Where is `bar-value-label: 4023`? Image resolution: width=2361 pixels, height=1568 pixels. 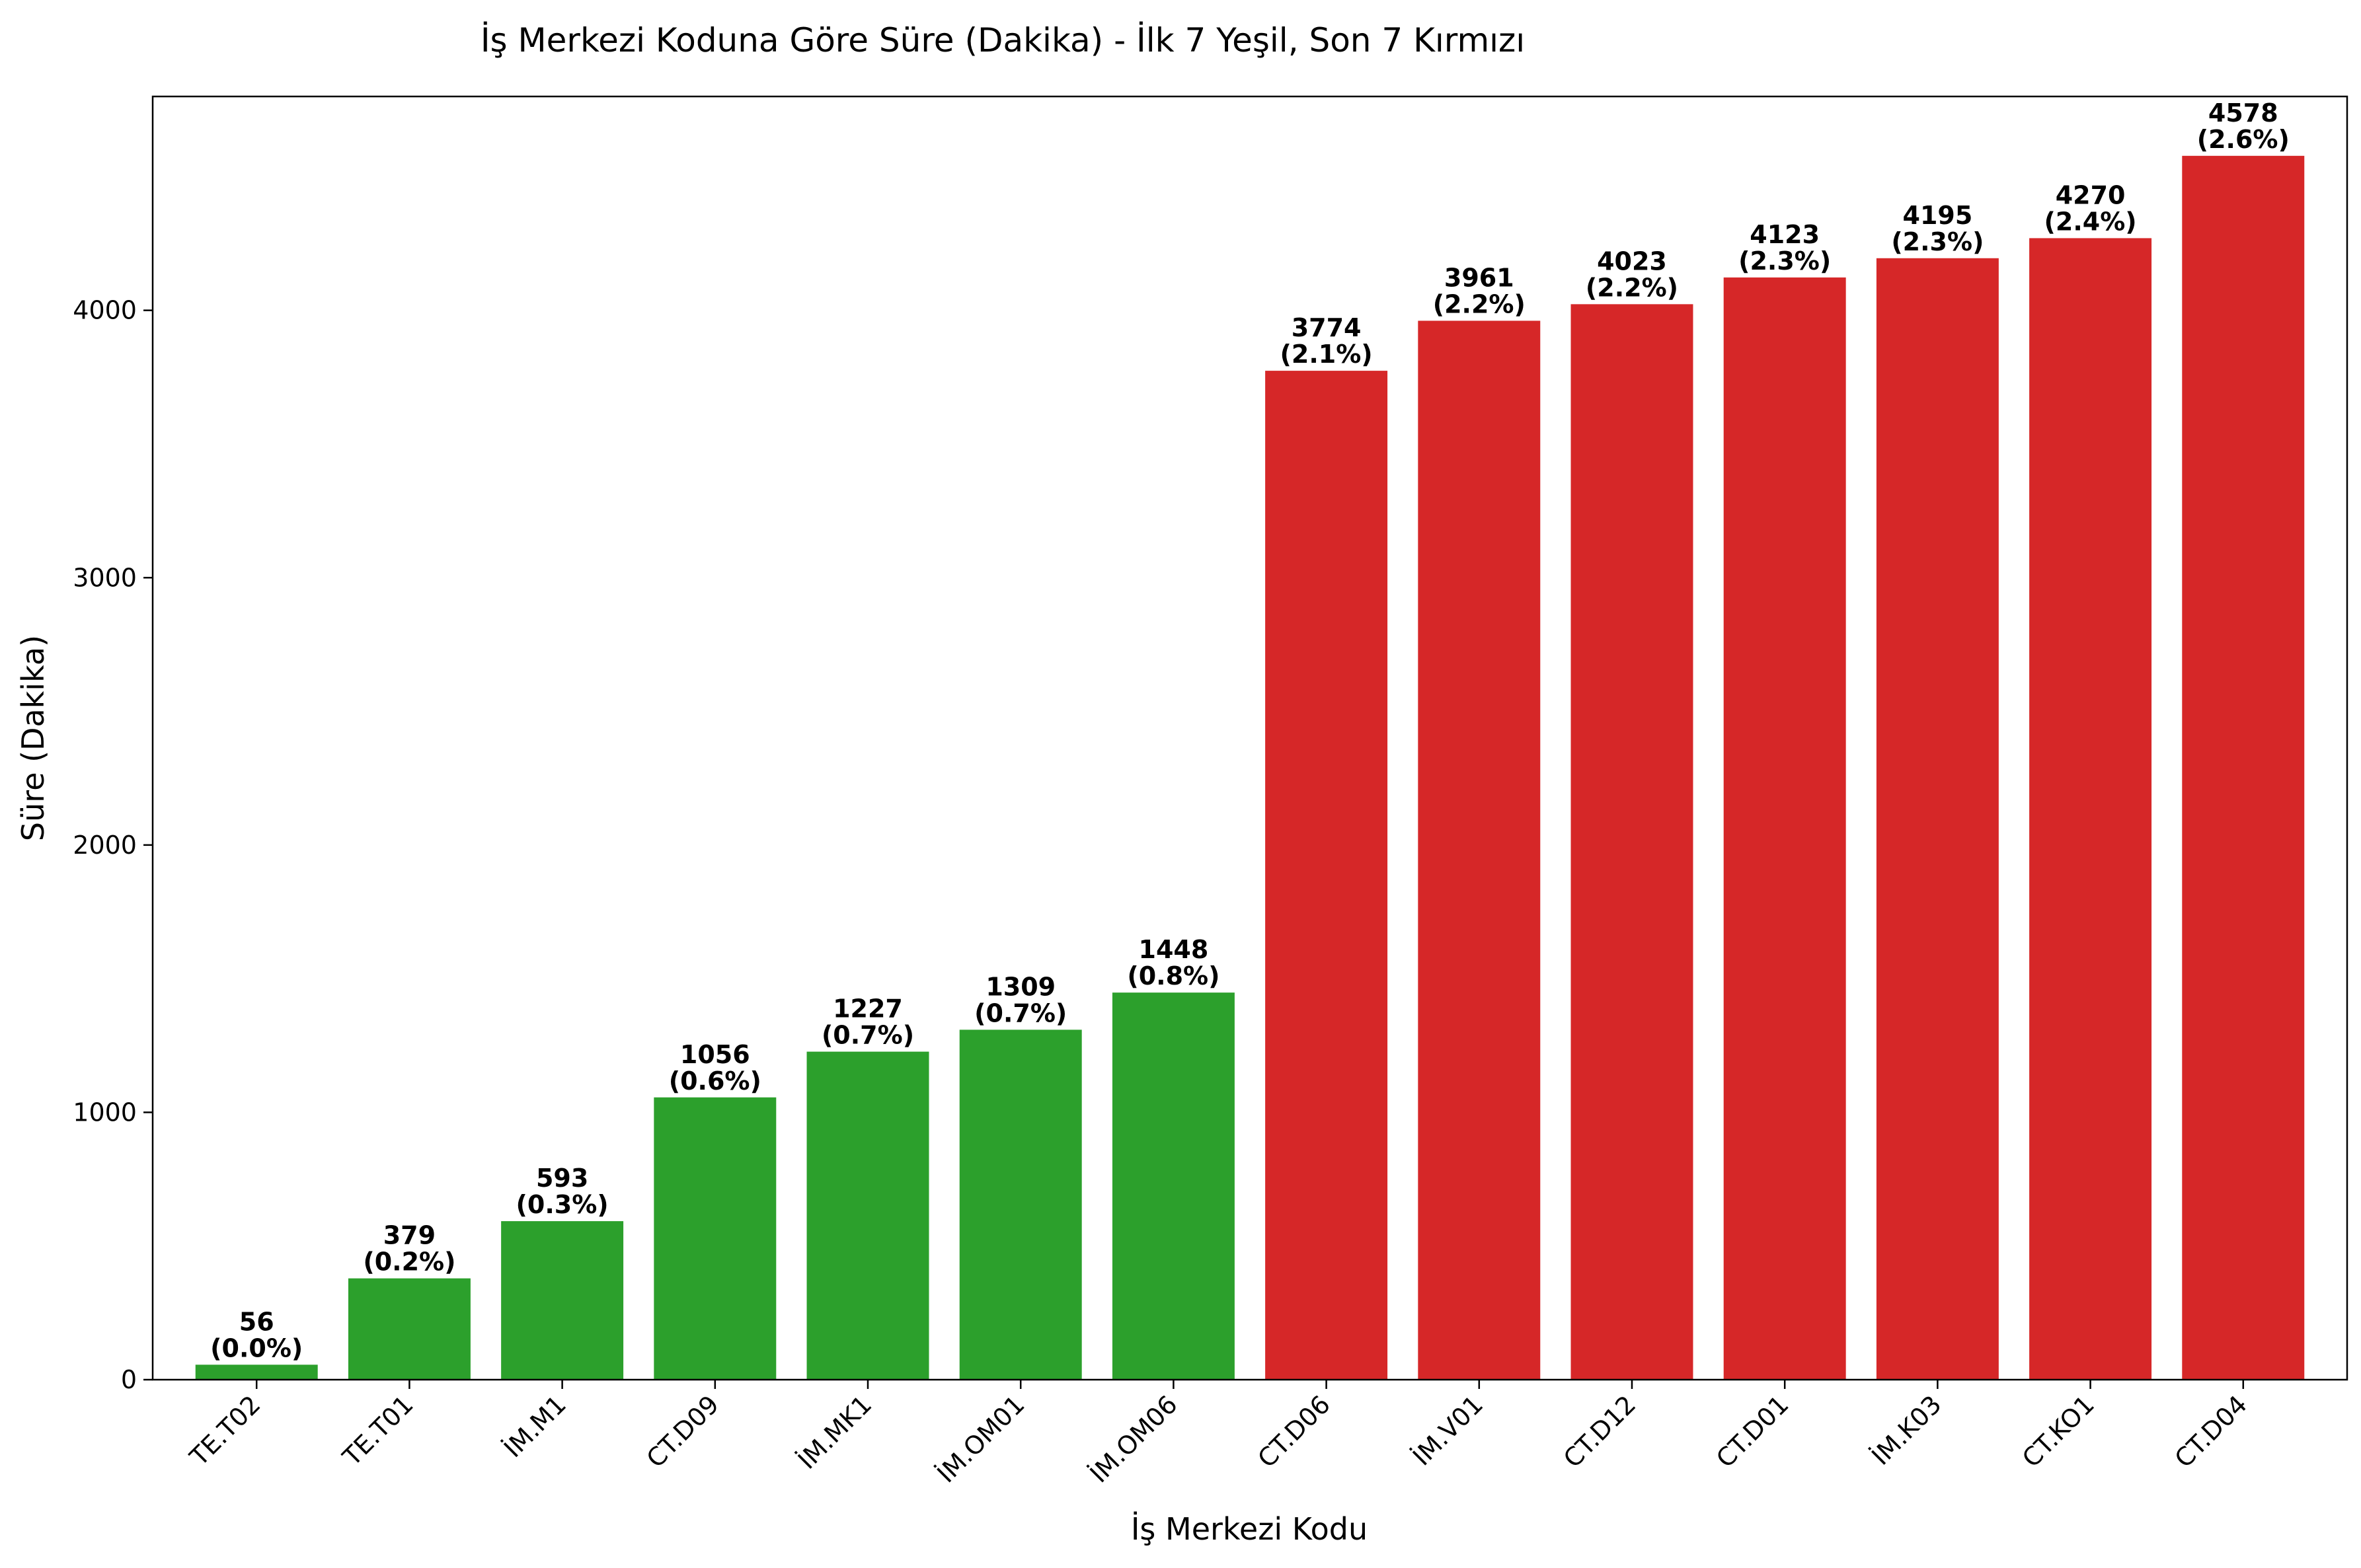
bar-value-label: 4023 is located at coordinates (1632, 261).